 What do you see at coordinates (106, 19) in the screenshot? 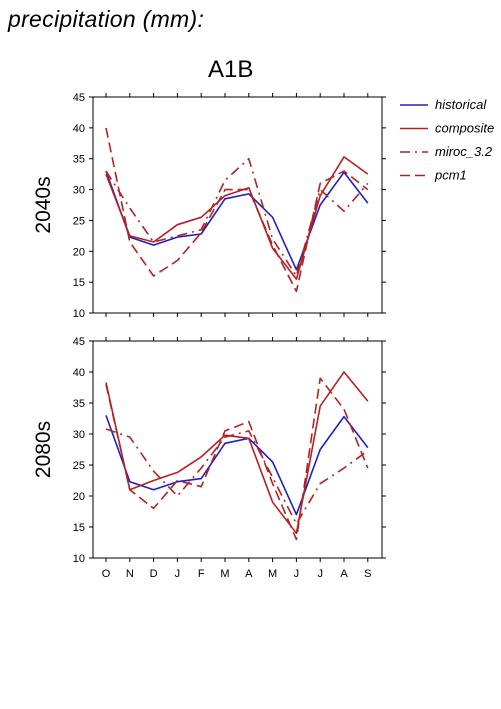
I see `chart-title: precipitation (mm):` at bounding box center [106, 19].